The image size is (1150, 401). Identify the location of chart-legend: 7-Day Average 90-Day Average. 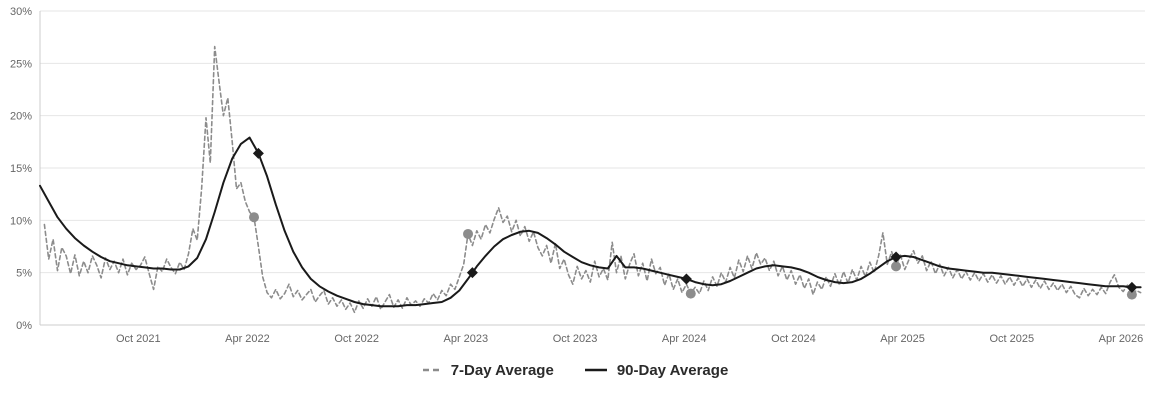
(575, 370).